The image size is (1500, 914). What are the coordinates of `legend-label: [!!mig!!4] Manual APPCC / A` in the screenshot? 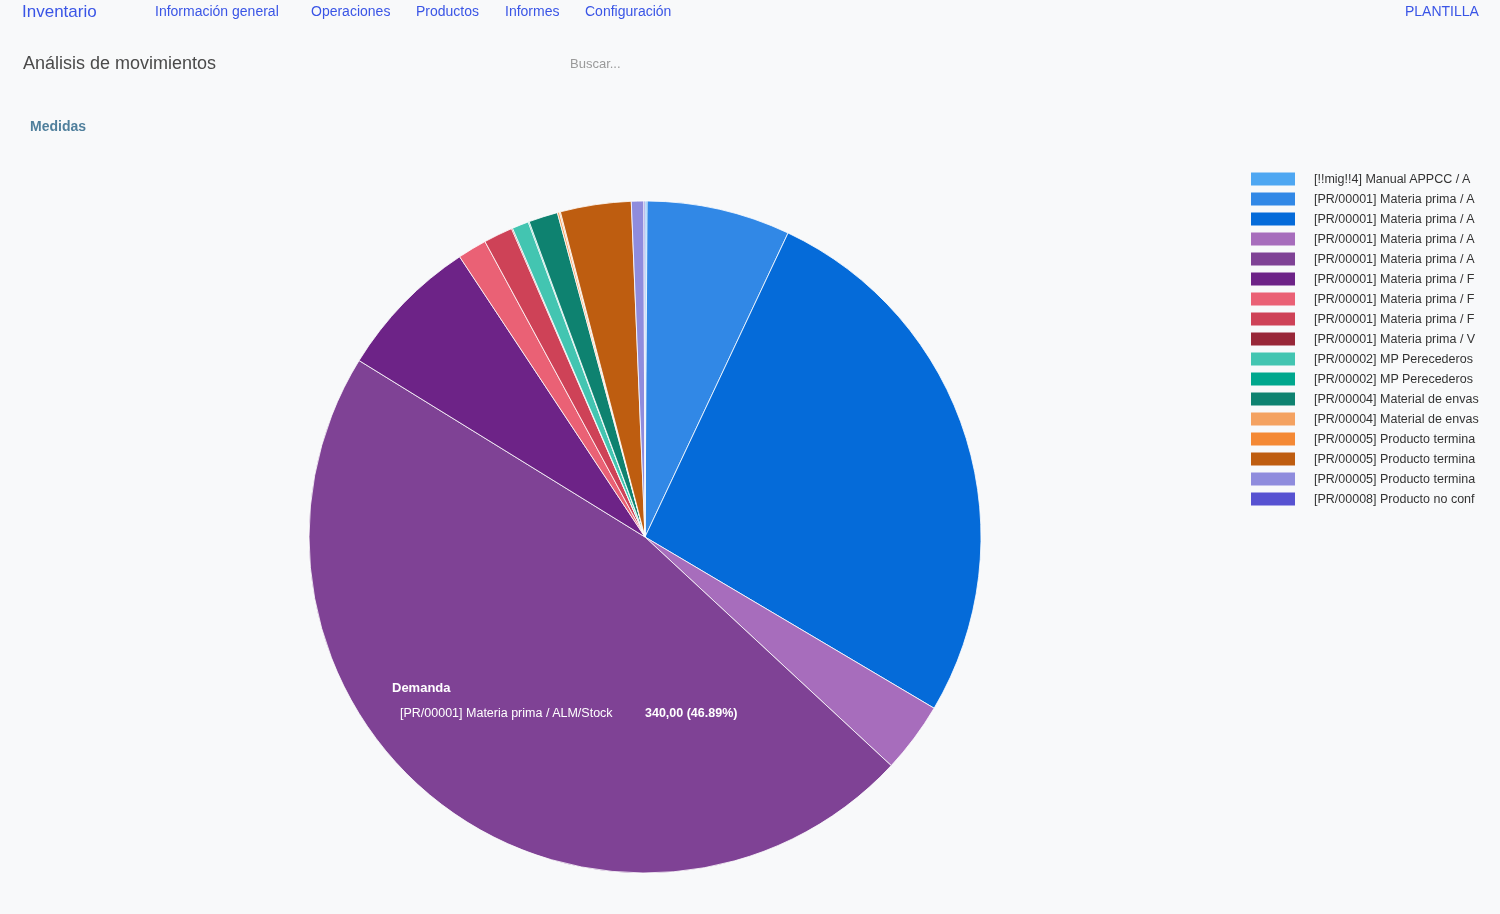 It's located at (1392, 179).